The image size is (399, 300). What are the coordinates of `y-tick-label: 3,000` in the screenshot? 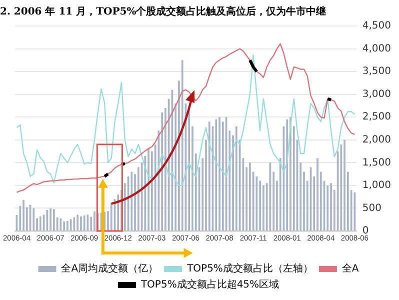 It's located at (377, 94).